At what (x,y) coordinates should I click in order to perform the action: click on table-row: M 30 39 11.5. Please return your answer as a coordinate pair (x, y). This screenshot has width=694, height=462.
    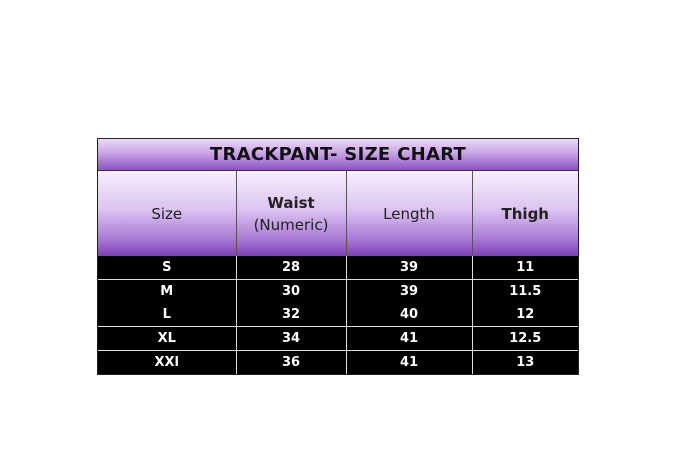
    Looking at the image, I should click on (338, 291).